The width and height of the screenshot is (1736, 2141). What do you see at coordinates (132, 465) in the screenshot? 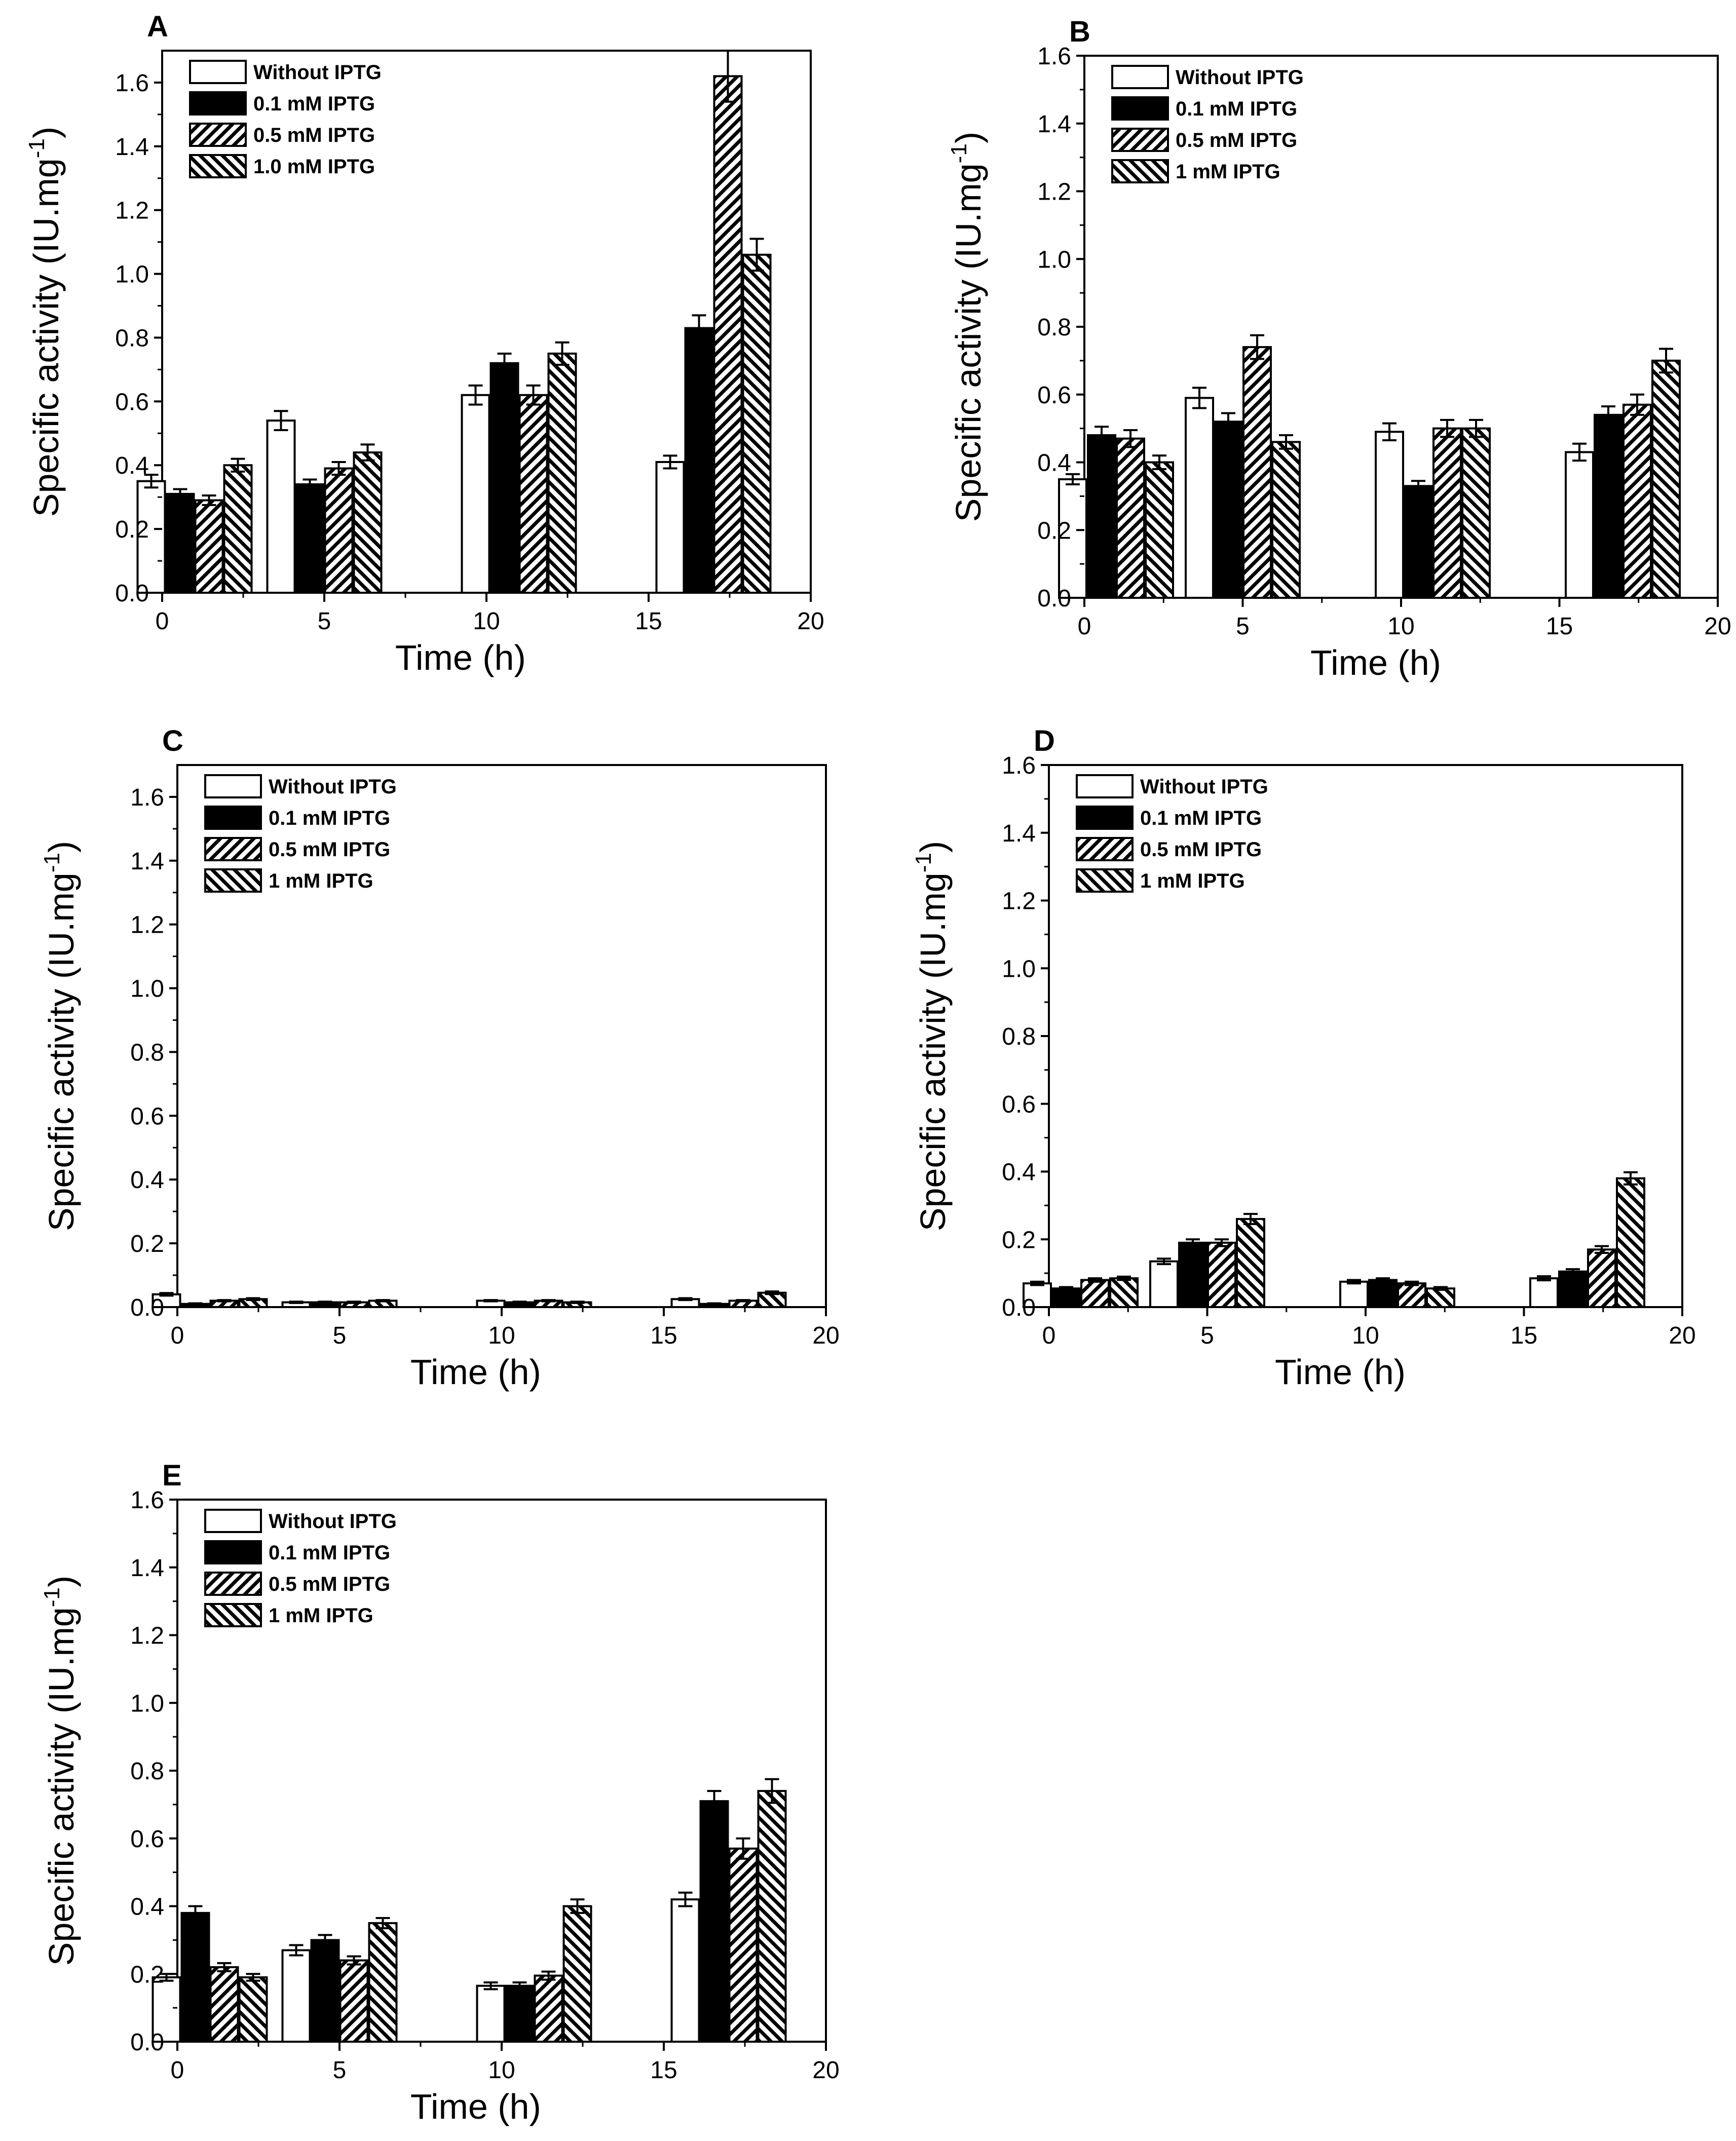
I see `y-tick-label: 0.4` at bounding box center [132, 465].